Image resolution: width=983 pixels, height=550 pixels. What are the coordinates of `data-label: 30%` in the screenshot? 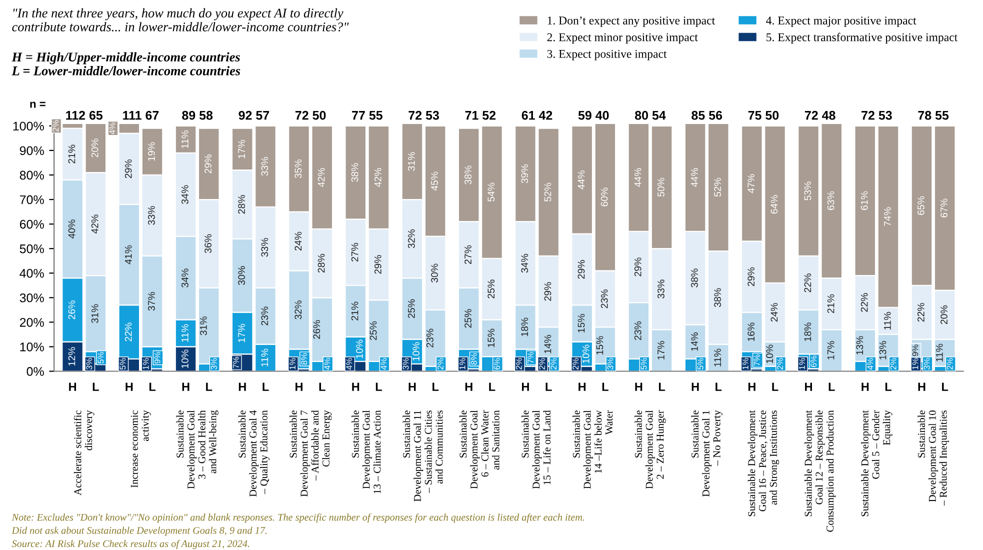 It's located at (434, 273).